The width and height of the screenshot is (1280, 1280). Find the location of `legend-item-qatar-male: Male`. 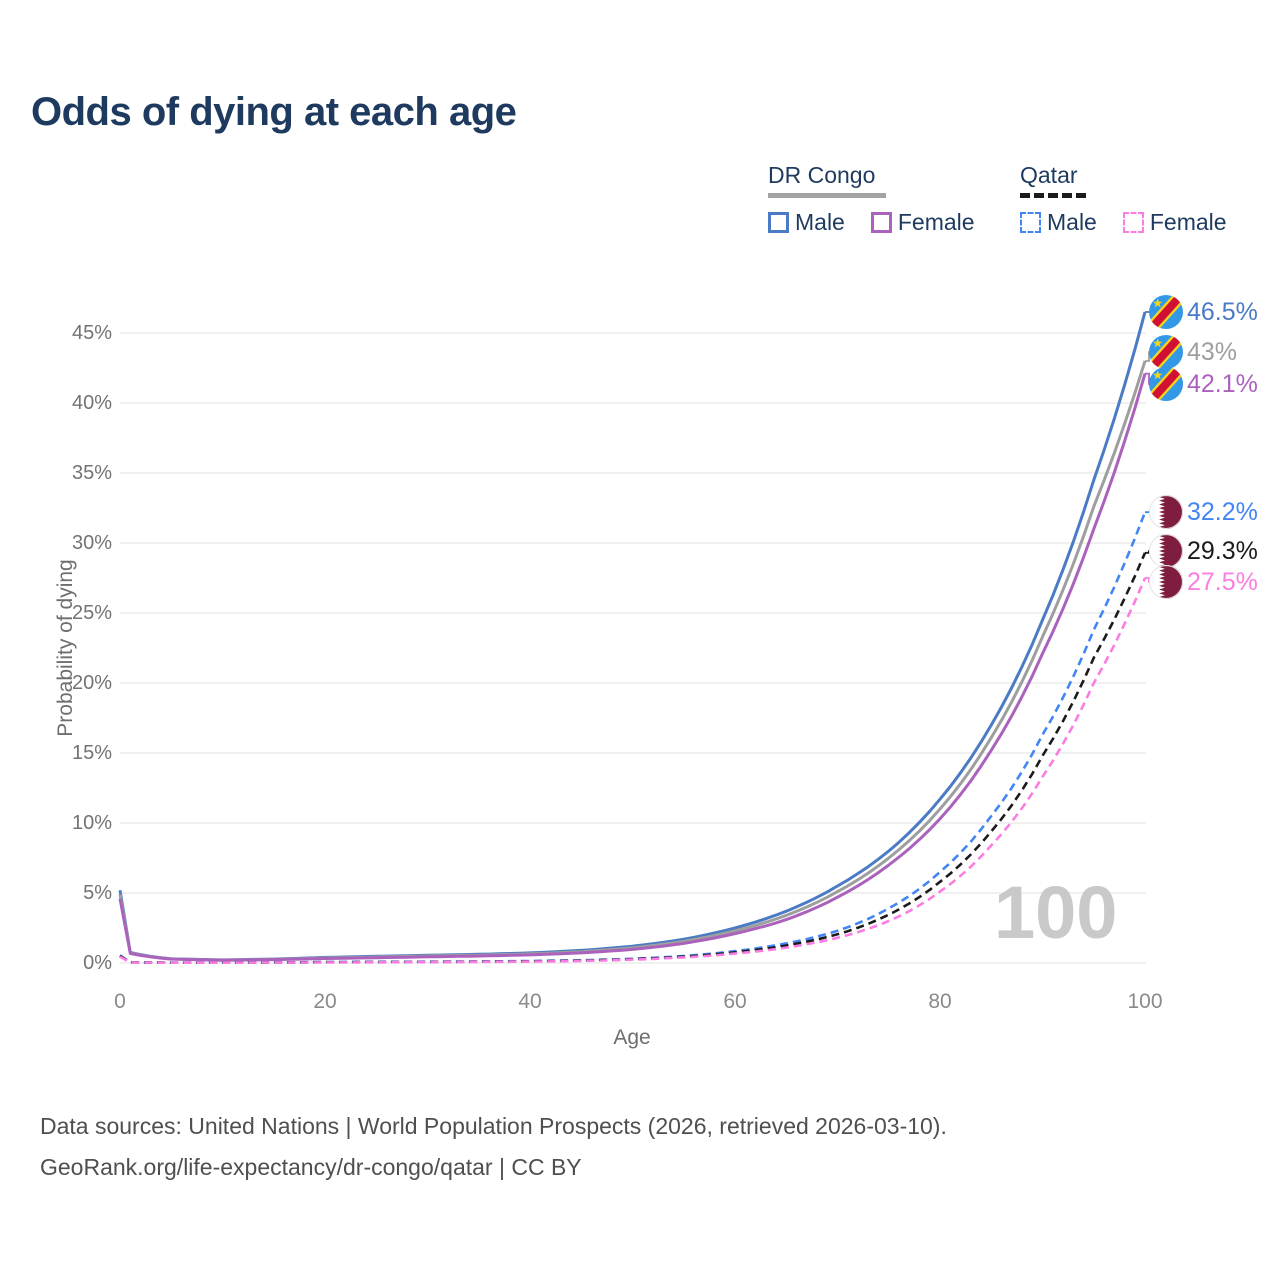

legend-item-qatar-male: Male is located at coordinates (1058, 222).